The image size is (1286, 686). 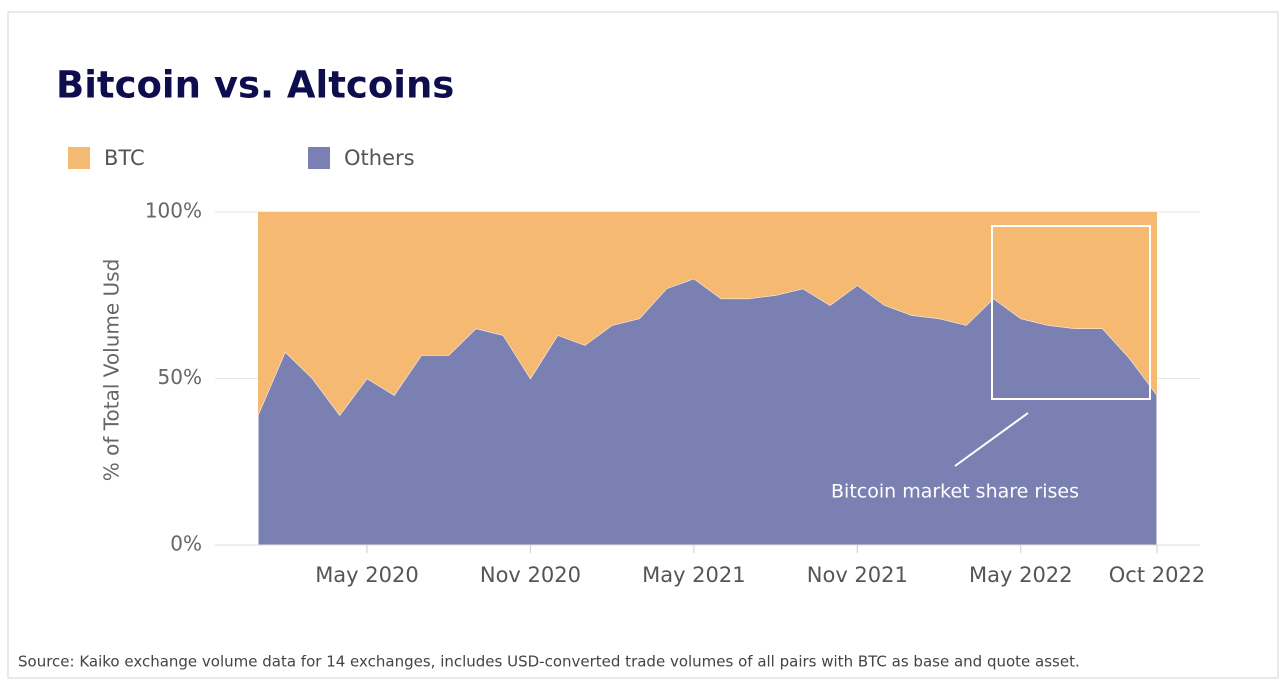 What do you see at coordinates (1071, 312) in the screenshot?
I see `annotation-box` at bounding box center [1071, 312].